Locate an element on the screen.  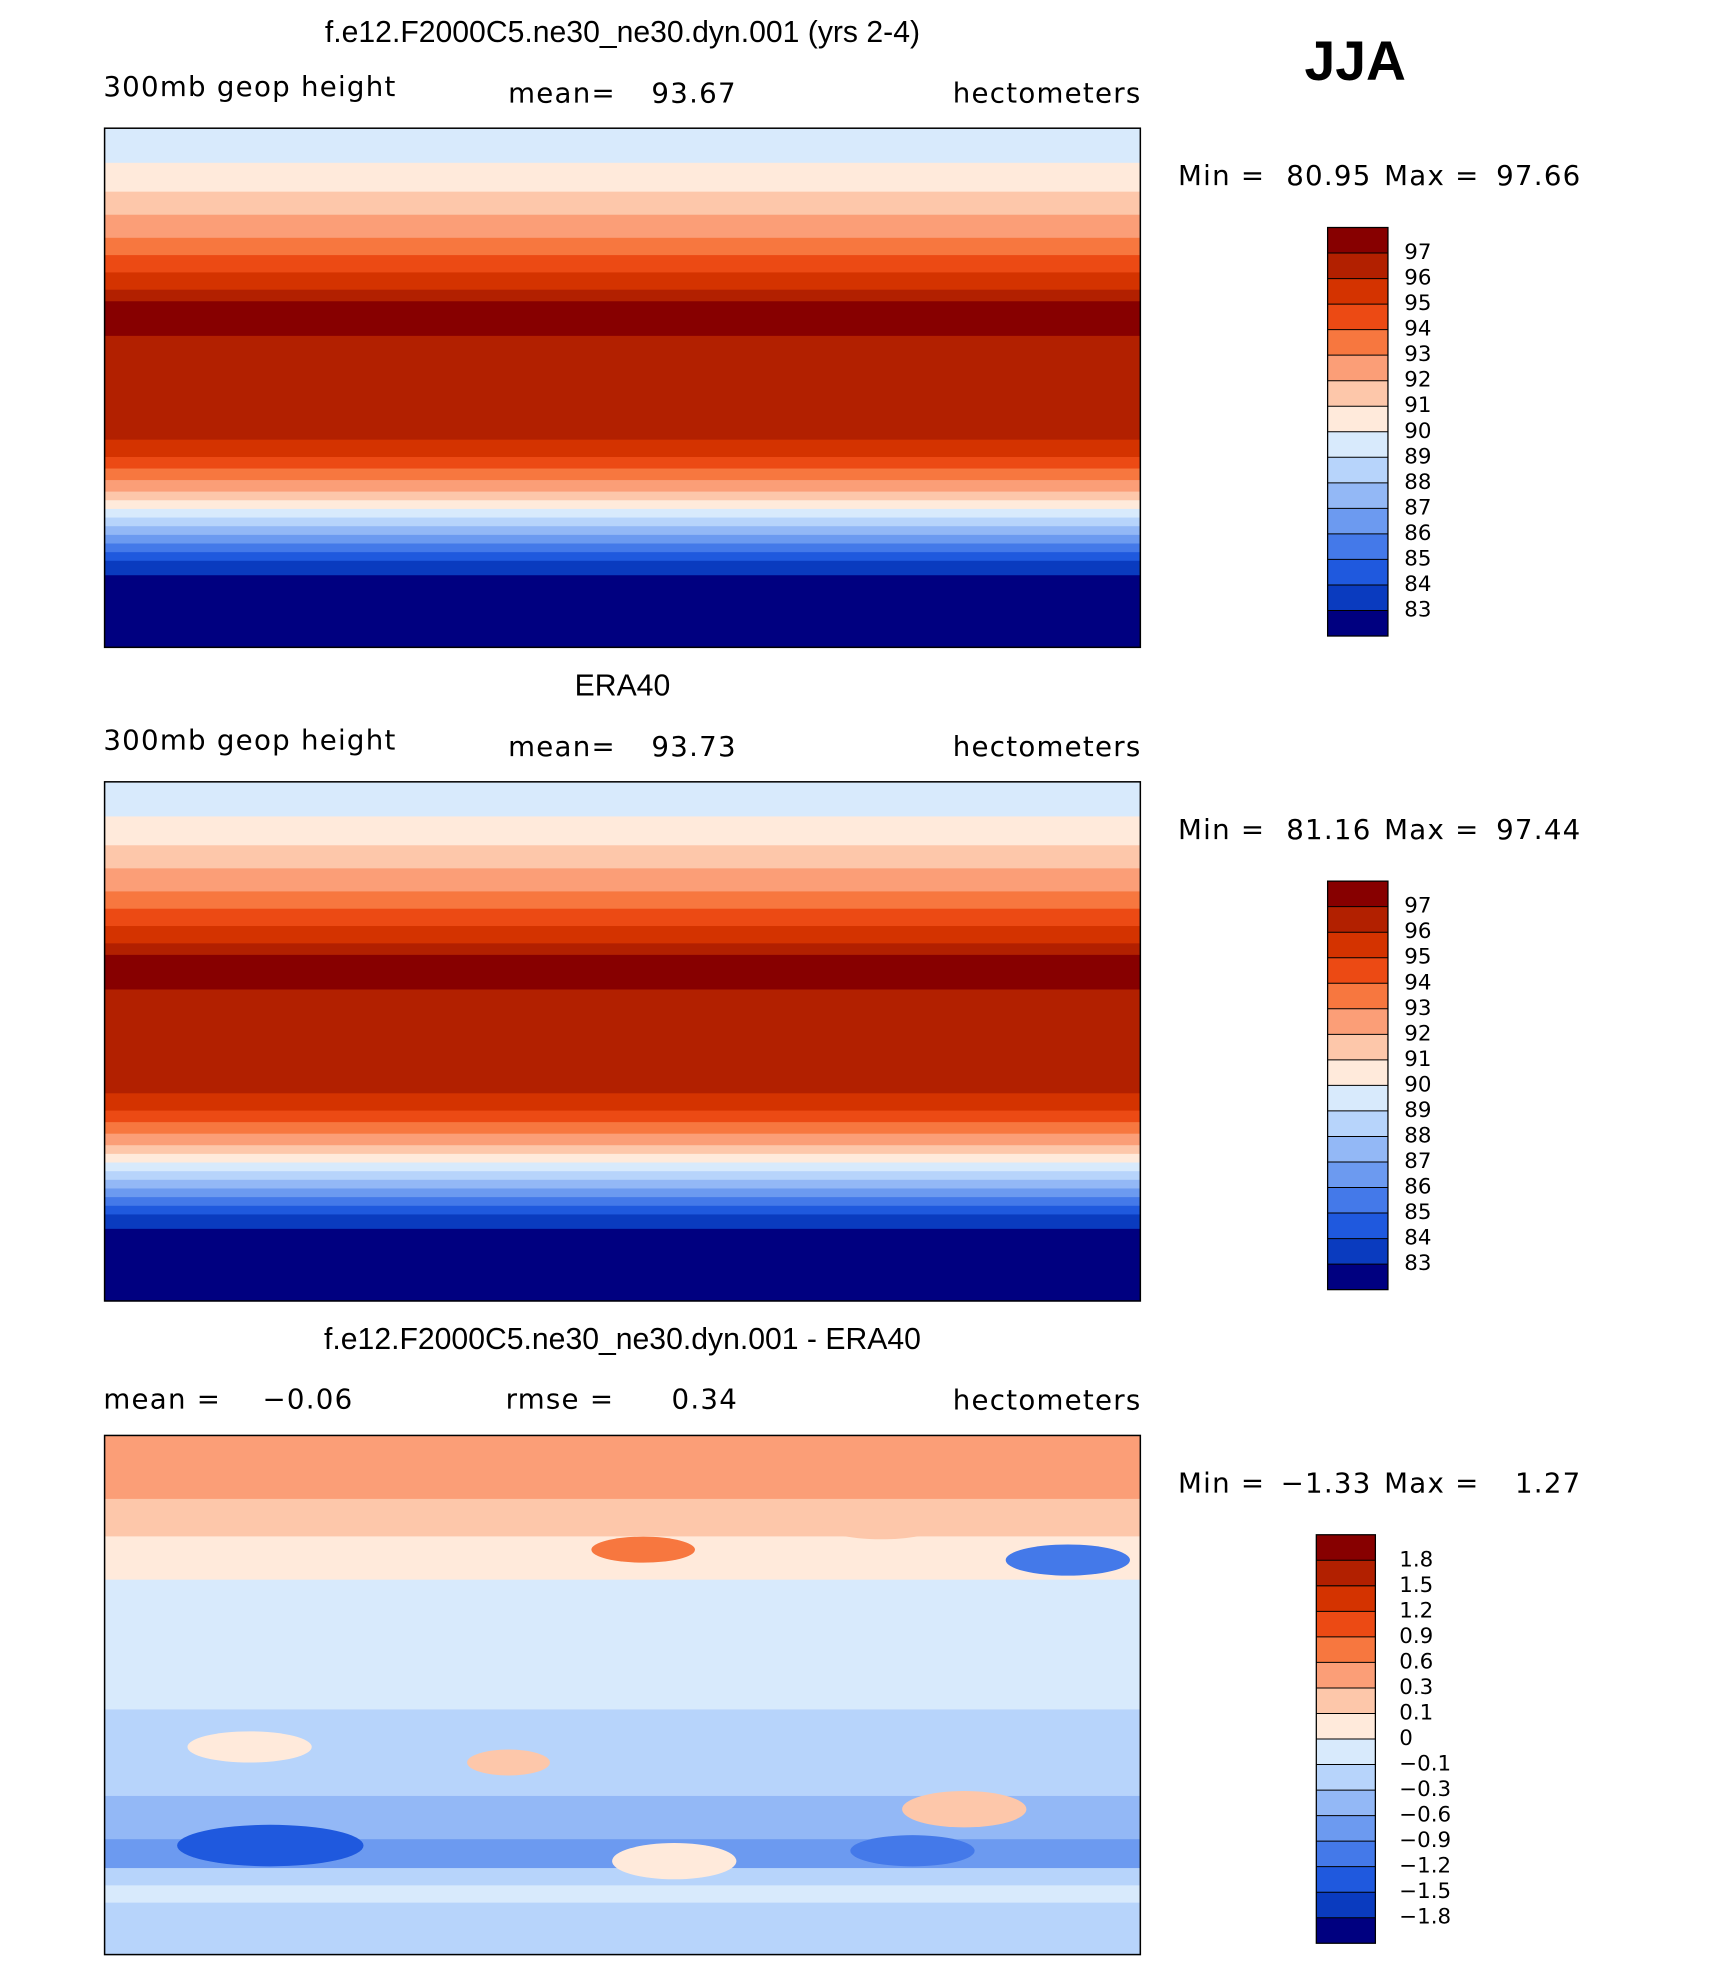
max-value: 97.66 is located at coordinates (1538, 175).